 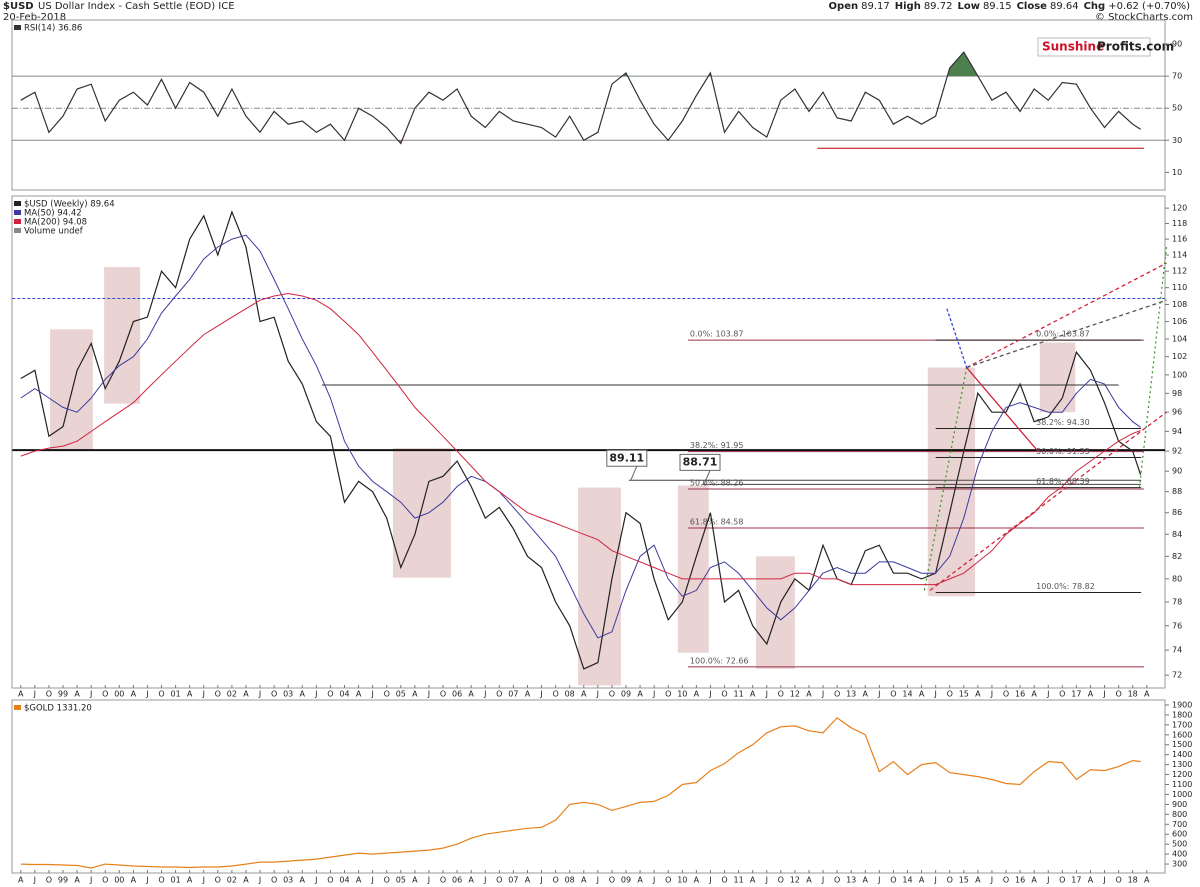 I want to click on y-tick-label: 1100, so click(x=1182, y=784).